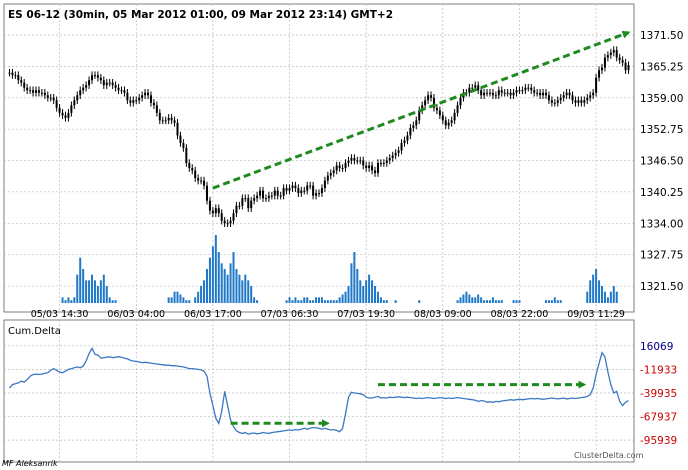 This screenshot has width=688, height=470. Describe the element at coordinates (656, 347) in the screenshot. I see `delta-y-tick-label: 16069` at that location.